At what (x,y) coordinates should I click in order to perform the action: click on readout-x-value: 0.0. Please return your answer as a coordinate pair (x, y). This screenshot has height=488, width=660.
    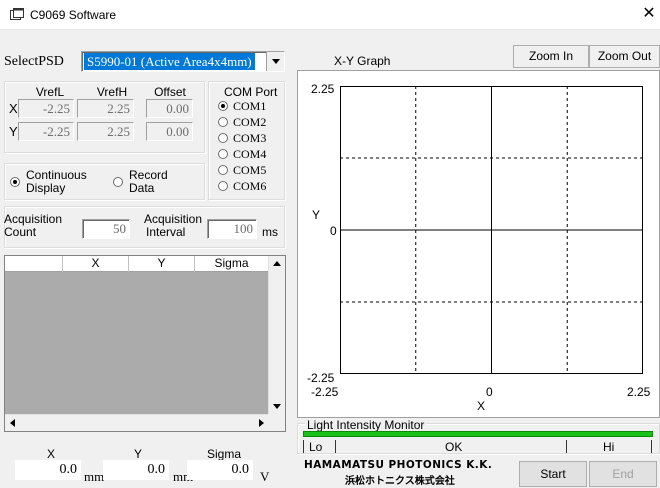
    Looking at the image, I should click on (48, 470).